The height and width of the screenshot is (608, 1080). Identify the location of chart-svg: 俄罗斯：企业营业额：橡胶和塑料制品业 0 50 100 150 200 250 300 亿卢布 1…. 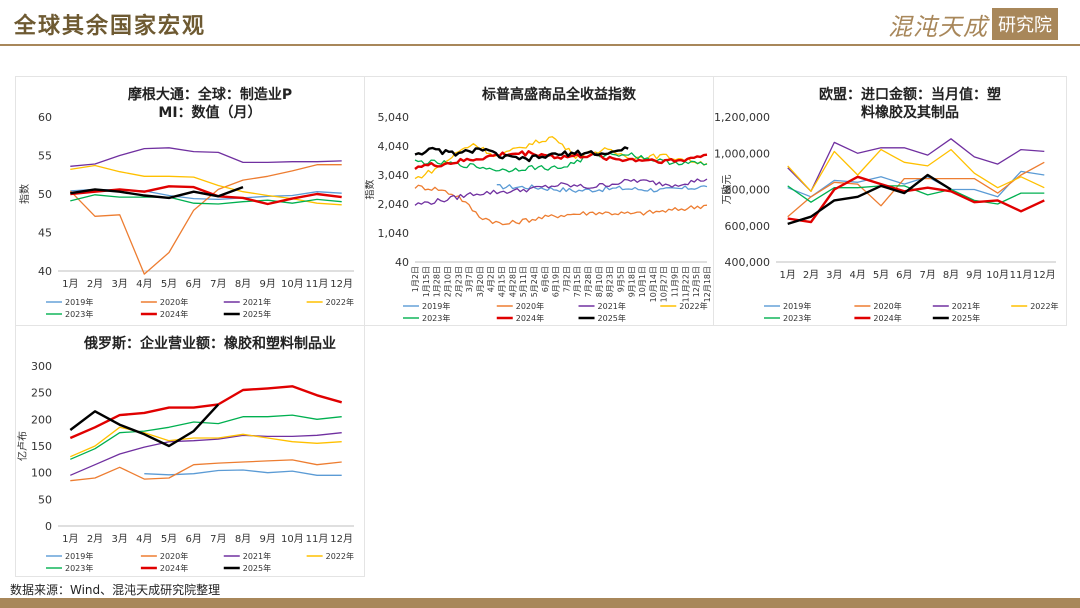
(185, 454).